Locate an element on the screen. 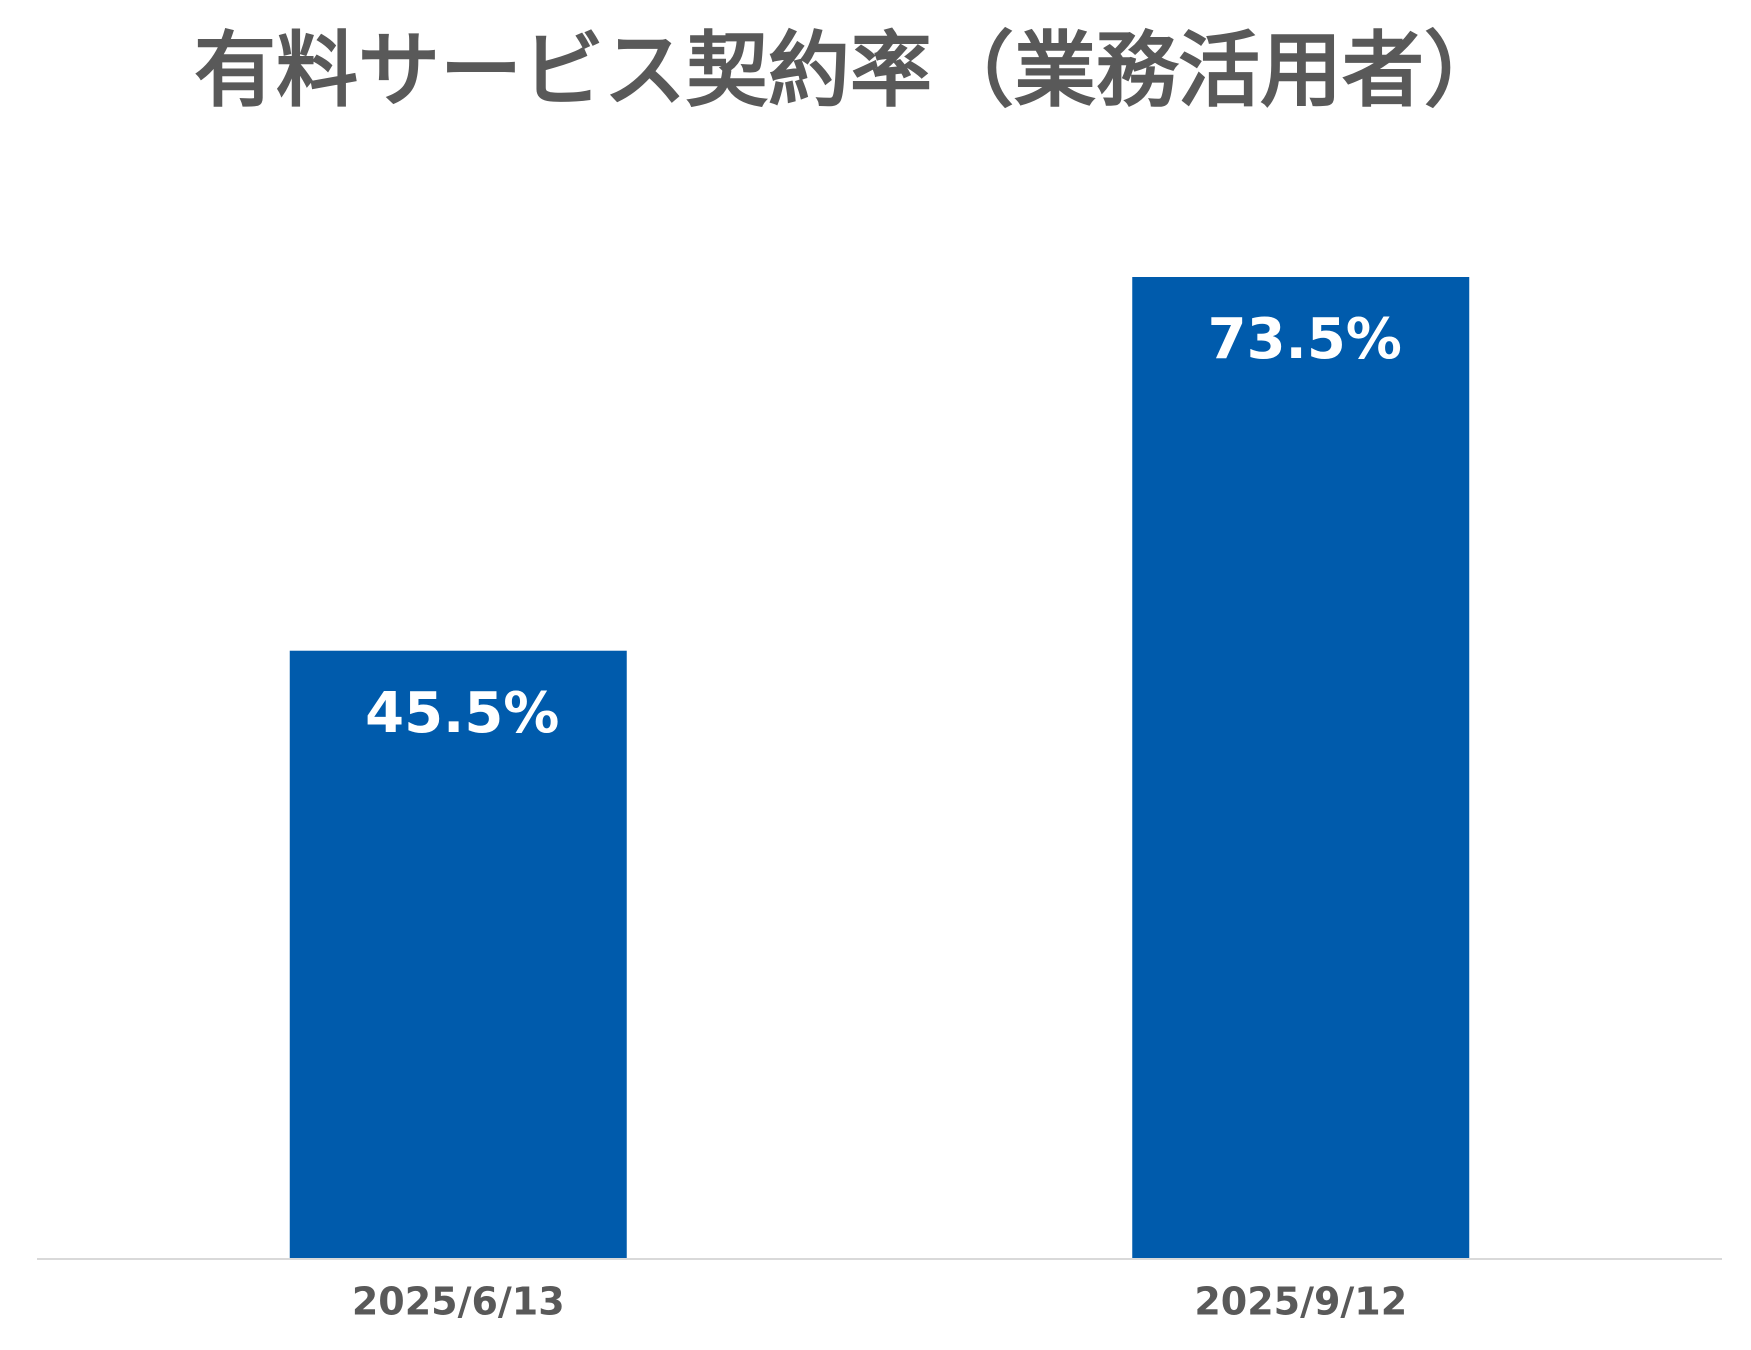 Image resolution: width=1751 pixels, height=1350 pixels. value-label: 45.5% is located at coordinates (462, 713).